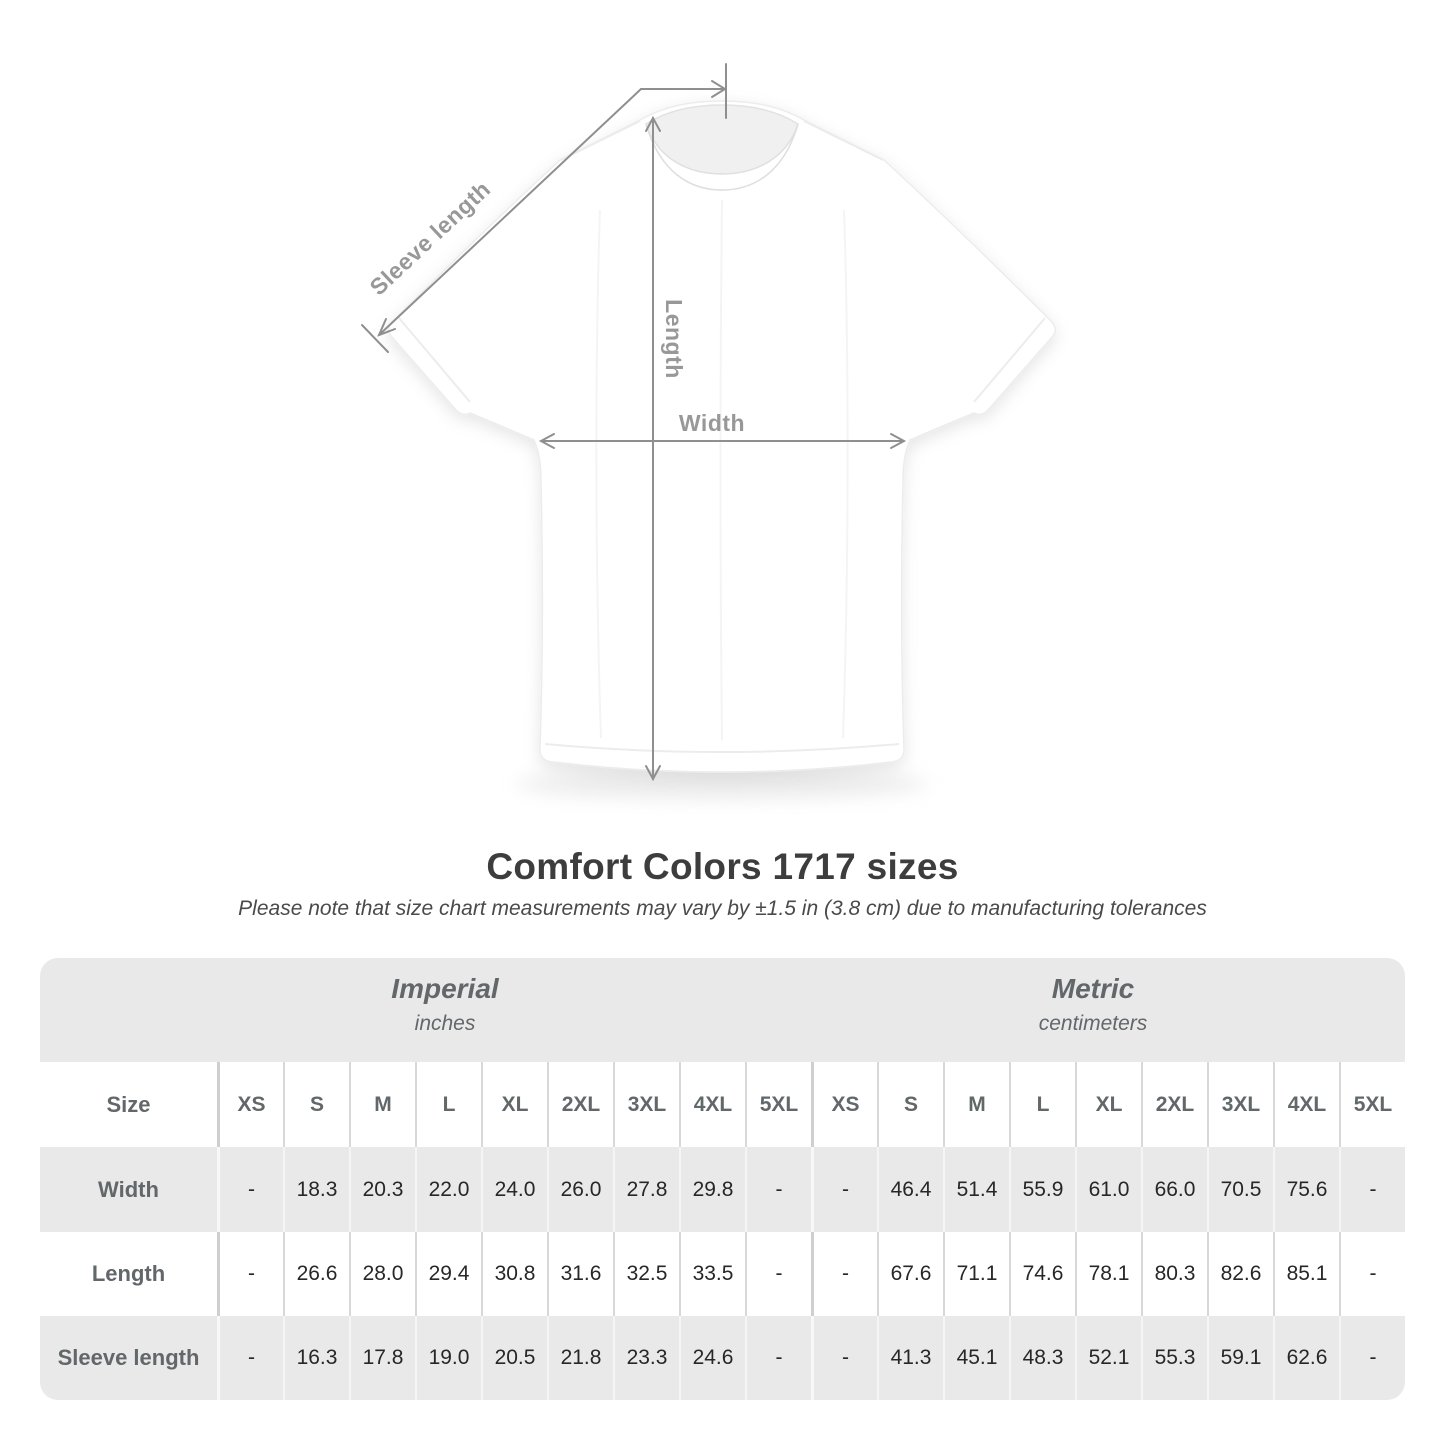  Describe the element at coordinates (1174, 1274) in the screenshot. I see `cell-value: 80.3` at that location.